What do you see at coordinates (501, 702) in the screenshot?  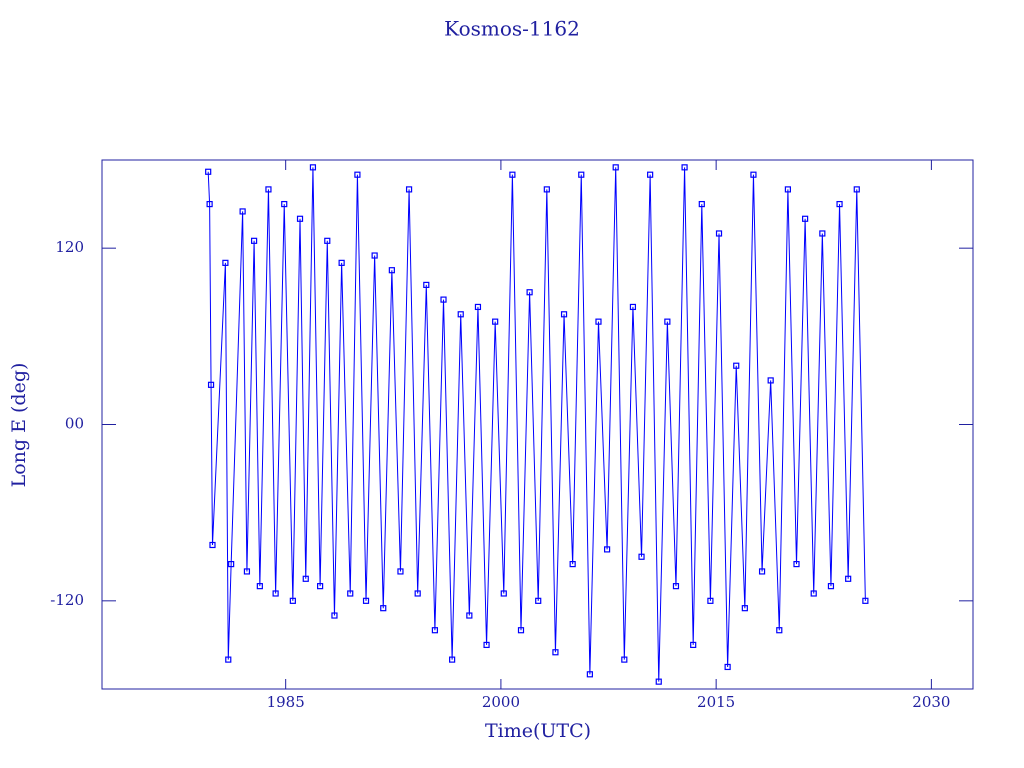 I see `x-tick-label: 2000` at bounding box center [501, 702].